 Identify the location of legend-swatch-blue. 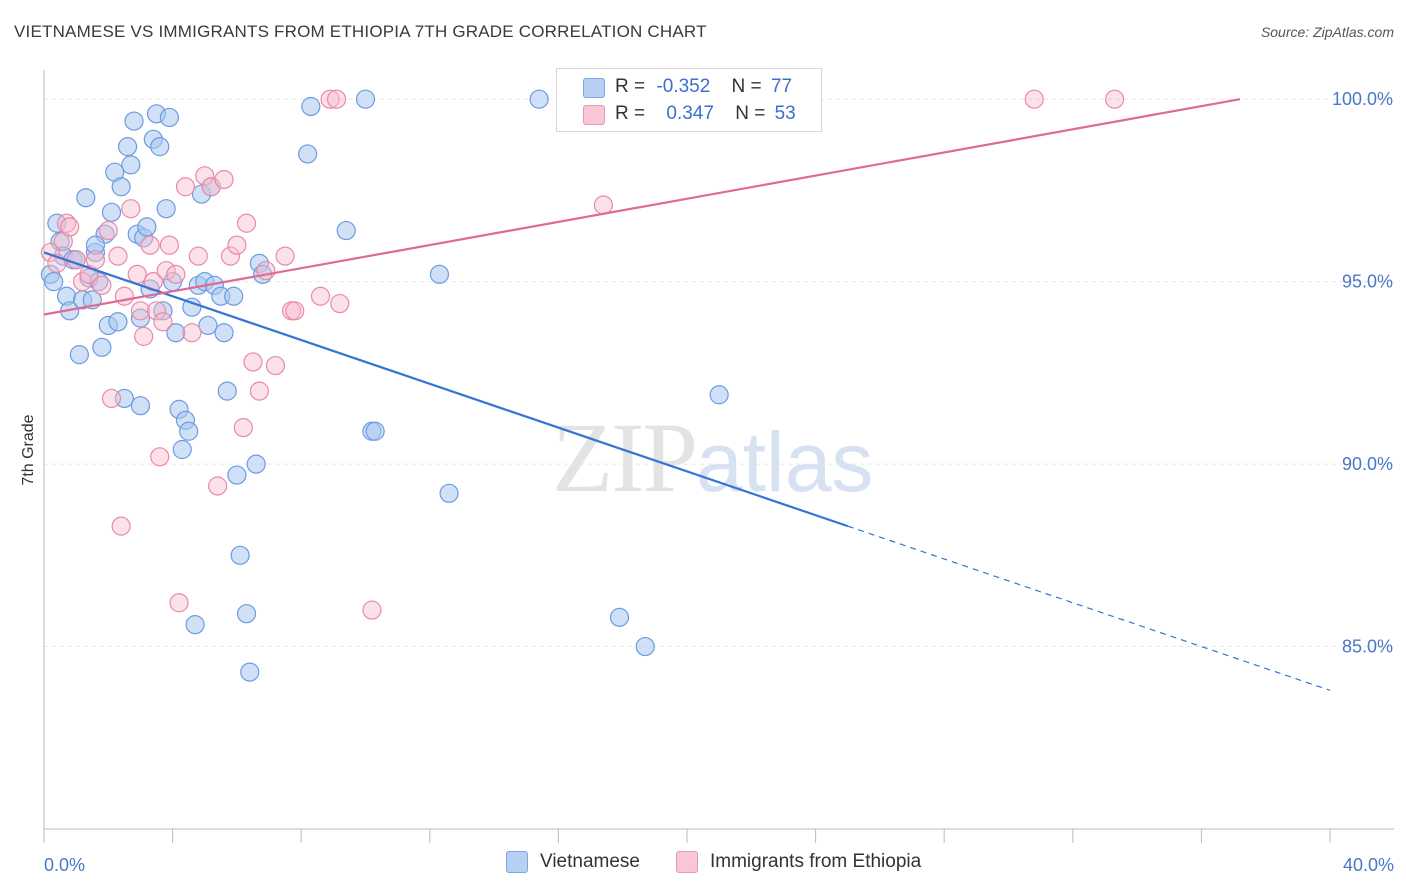
(594, 88).